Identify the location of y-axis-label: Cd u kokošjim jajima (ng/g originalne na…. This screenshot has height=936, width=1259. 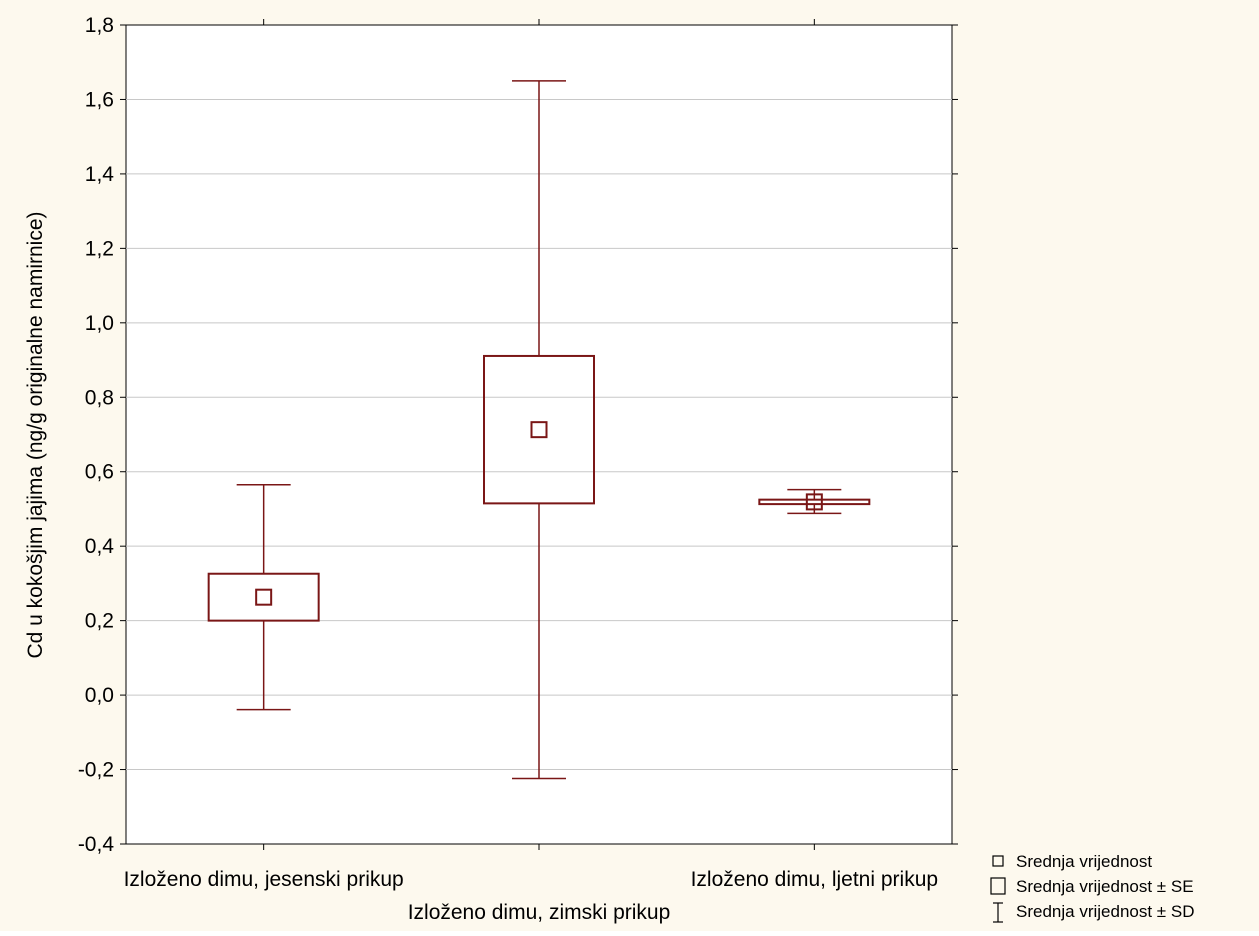
(35, 434).